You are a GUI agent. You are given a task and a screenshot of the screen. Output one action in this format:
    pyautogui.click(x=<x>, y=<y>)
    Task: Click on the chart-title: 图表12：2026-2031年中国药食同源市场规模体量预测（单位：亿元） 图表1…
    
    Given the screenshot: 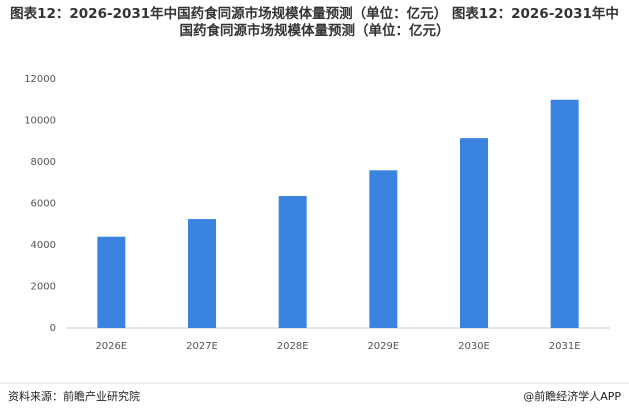 What is the action you would take?
    pyautogui.click(x=314, y=22)
    